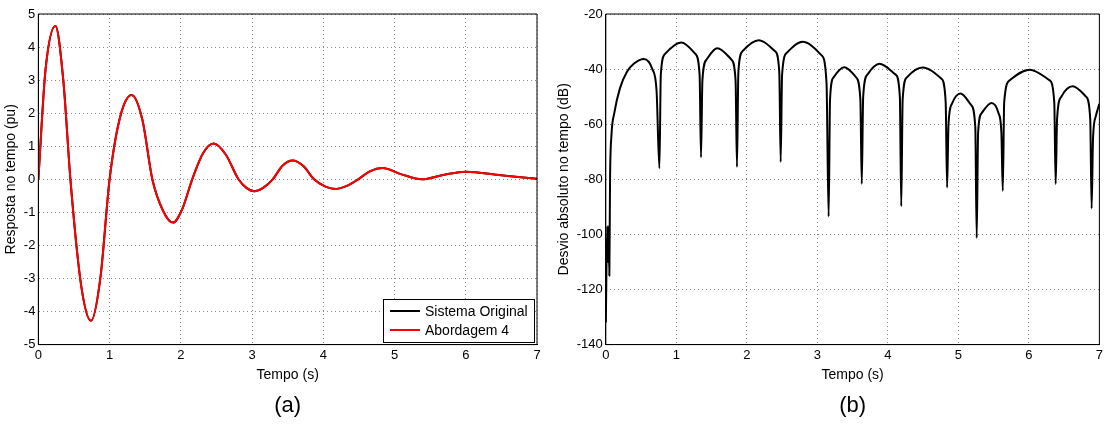 The height and width of the screenshot is (430, 1106). What do you see at coordinates (593, 13) in the screenshot?
I see `y-tick-label: -20` at bounding box center [593, 13].